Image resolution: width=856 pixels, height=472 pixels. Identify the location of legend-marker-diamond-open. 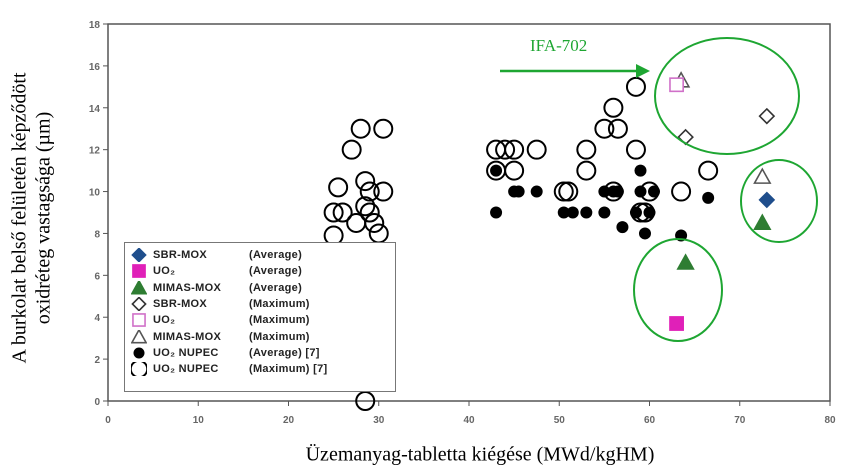
(139, 304).